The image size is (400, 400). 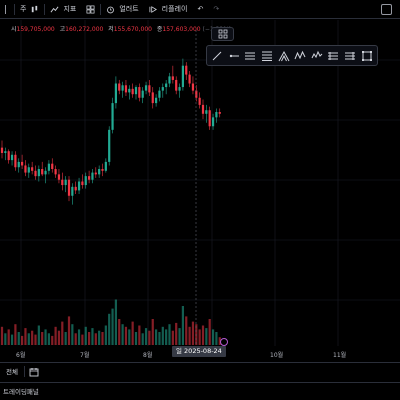 I want to click on interval-label: 주, so click(x=23, y=9).